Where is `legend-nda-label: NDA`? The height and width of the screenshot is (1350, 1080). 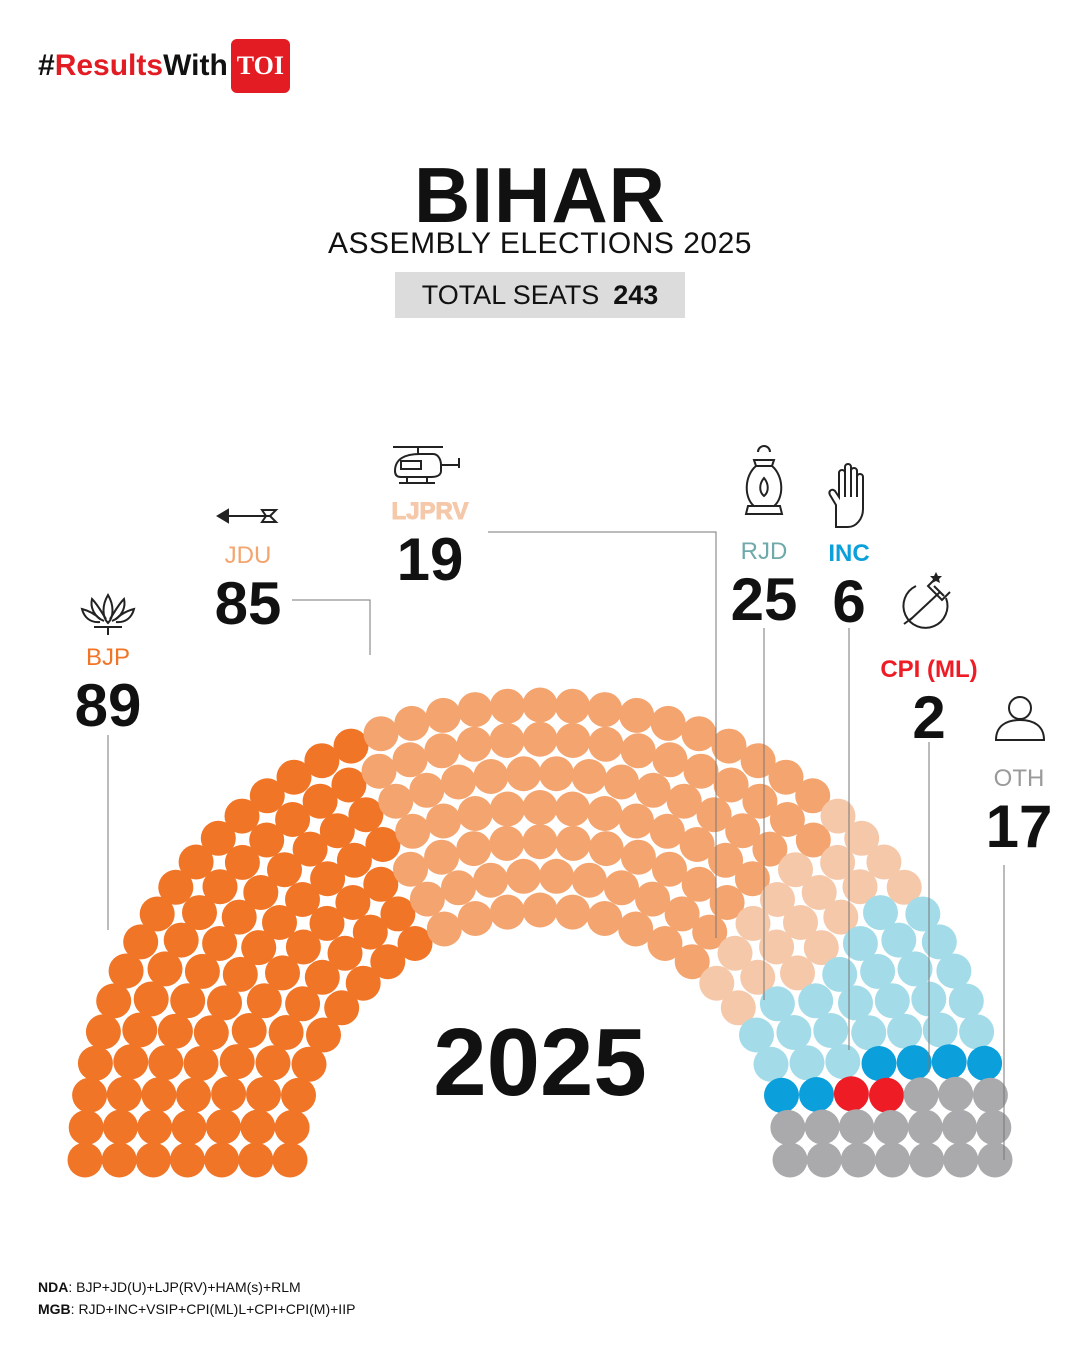 legend-nda-label: NDA is located at coordinates (53, 1287).